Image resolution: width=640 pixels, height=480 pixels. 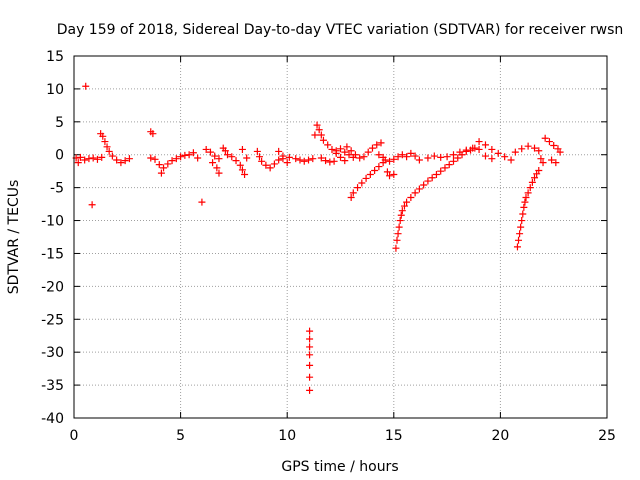 What do you see at coordinates (52, 386) in the screenshot?
I see `y-tick-label: -35` at bounding box center [52, 386].